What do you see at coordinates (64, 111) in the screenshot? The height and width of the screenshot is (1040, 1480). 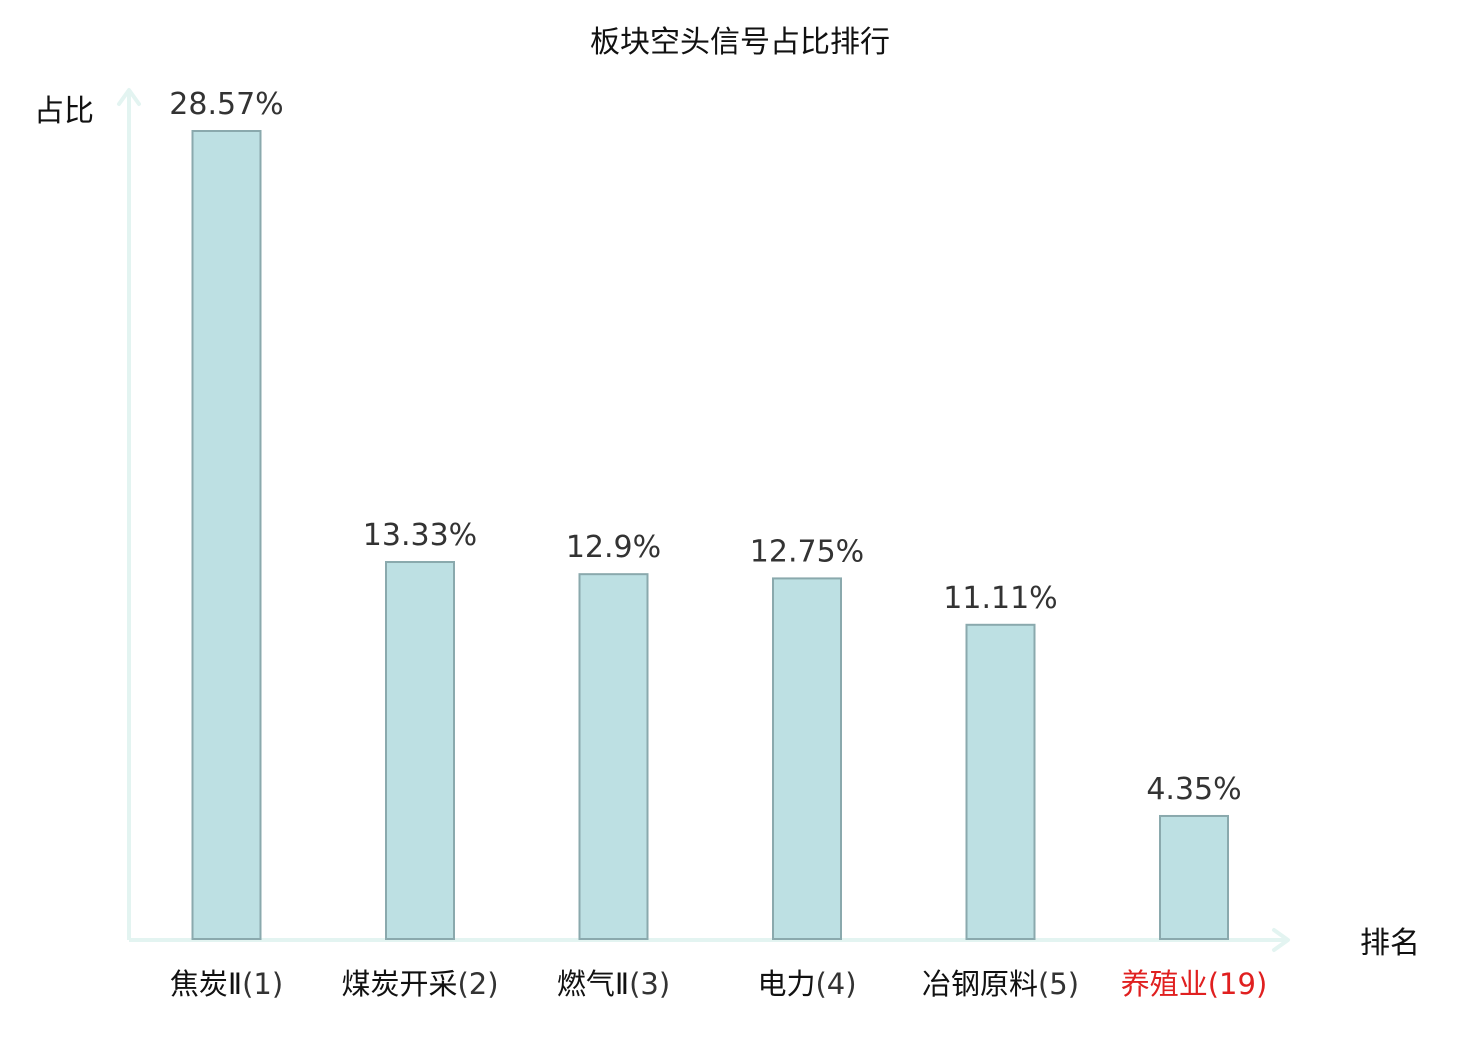 I see `y-axis-label: 占比` at bounding box center [64, 111].